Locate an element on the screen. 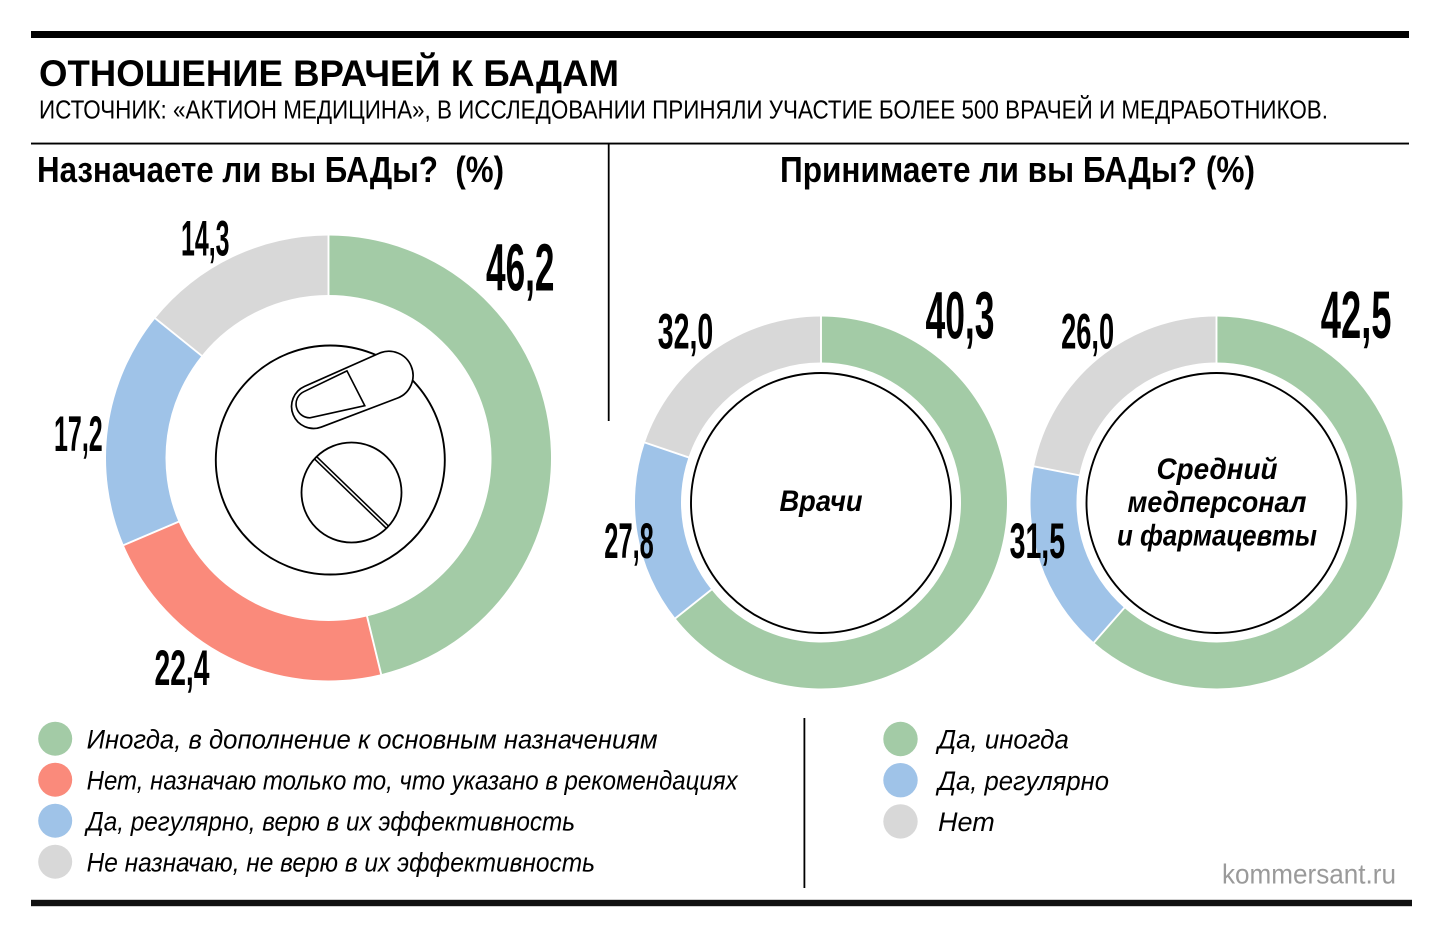  svg-text: 27,8 is located at coordinates (629, 540).